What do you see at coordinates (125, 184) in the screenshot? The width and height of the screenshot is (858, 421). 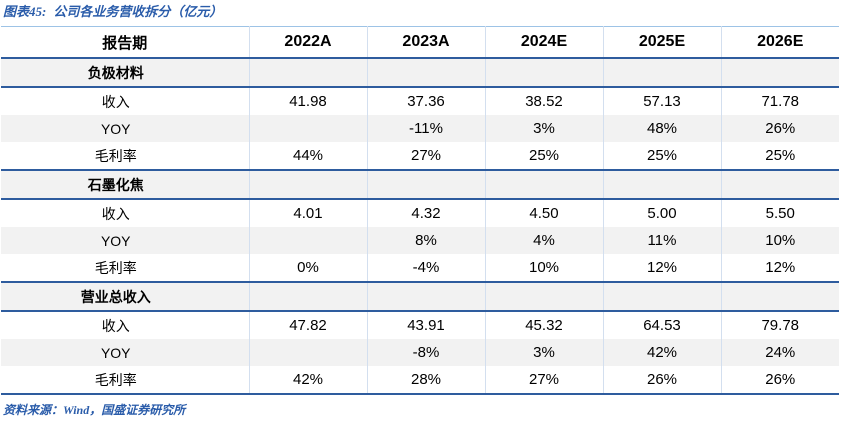 I see `section-name: 石墨化焦` at bounding box center [125, 184].